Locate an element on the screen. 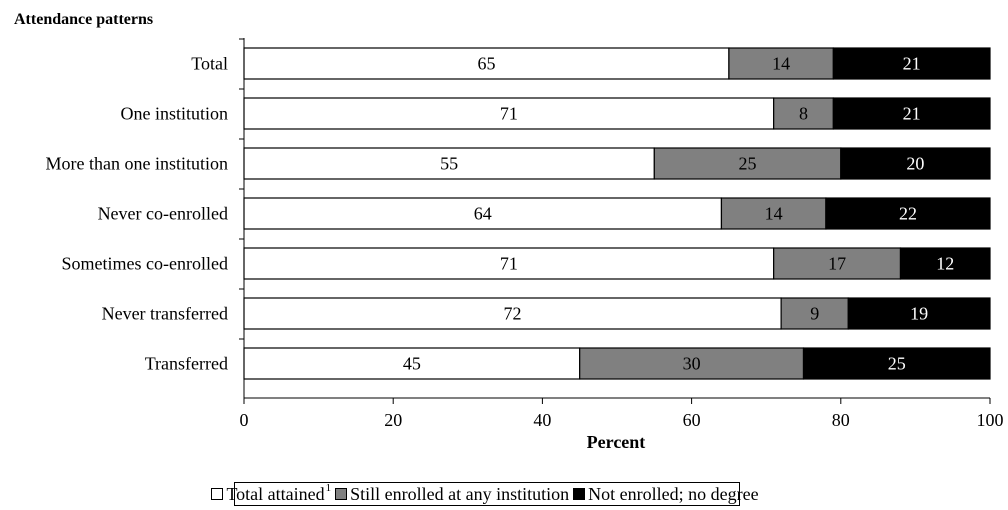  data-label-not-enrolled-no-degree-sometimes-co-enrolled: 12 is located at coordinates (945, 264).